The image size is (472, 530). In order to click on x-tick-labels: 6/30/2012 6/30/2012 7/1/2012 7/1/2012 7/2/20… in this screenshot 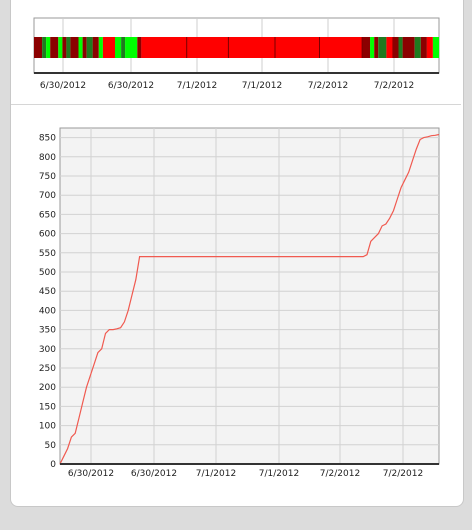, I will do `click(245, 474)`.